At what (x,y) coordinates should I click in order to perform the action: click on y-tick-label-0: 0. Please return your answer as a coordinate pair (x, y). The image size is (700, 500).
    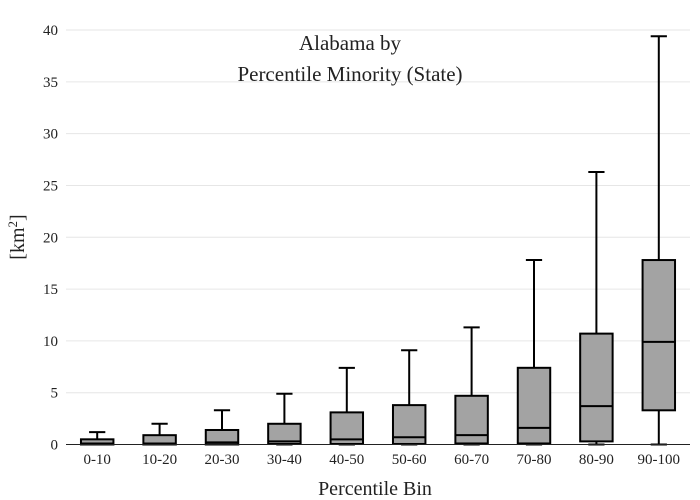
    Looking at the image, I should click on (55, 446).